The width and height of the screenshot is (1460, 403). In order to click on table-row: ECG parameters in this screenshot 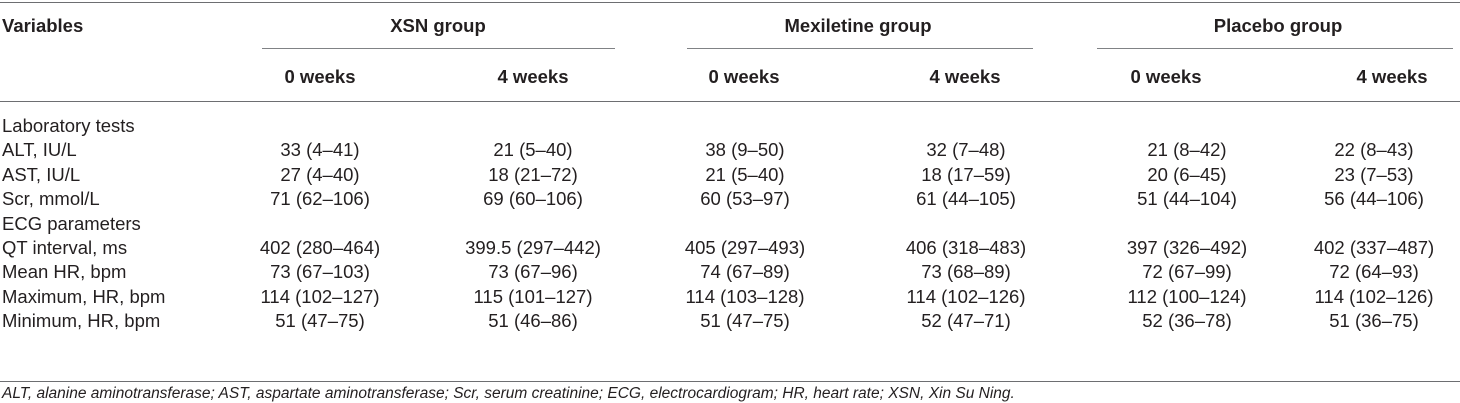, I will do `click(730, 225)`.